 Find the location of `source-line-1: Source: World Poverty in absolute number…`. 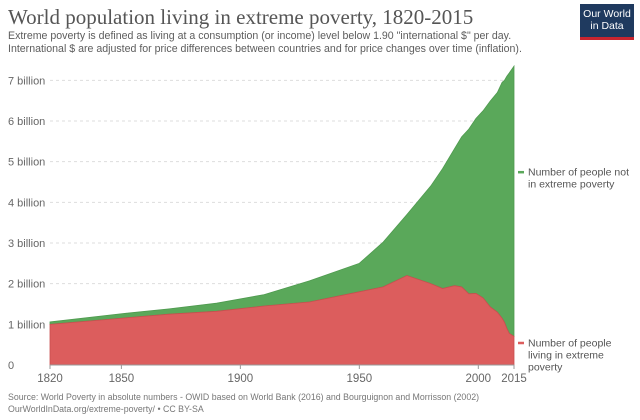

source-line-1: Source: World Poverty in absolute number… is located at coordinates (244, 397).